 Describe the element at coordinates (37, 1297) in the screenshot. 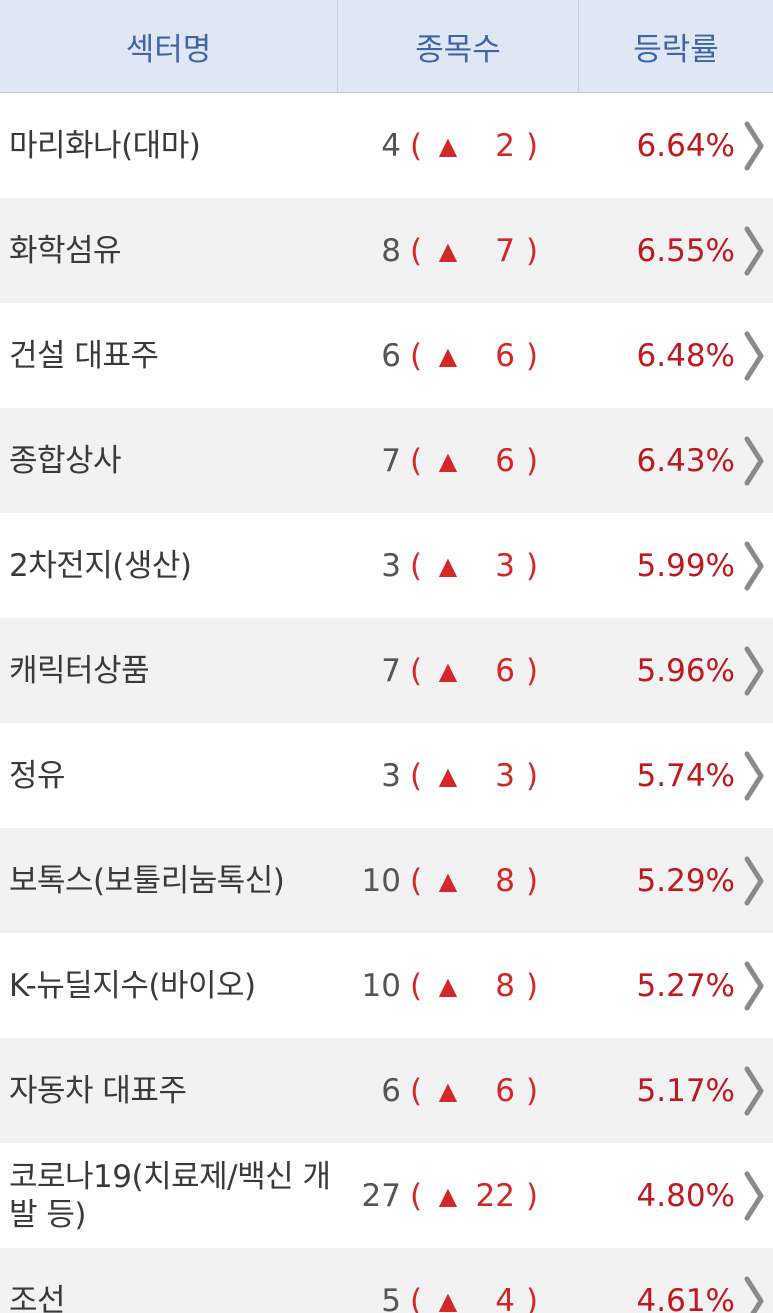

I see `sector-name: 조선` at that location.